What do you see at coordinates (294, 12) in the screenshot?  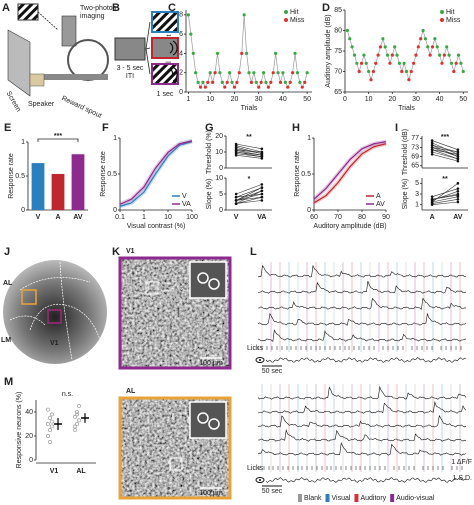 I see `legend-label: Hit` at bounding box center [294, 12].